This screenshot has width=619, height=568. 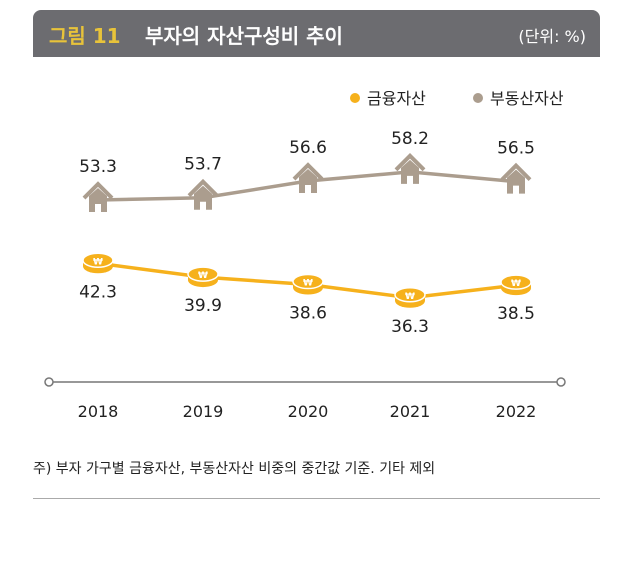 I want to click on x-tick-label: 2019, so click(x=203, y=411).